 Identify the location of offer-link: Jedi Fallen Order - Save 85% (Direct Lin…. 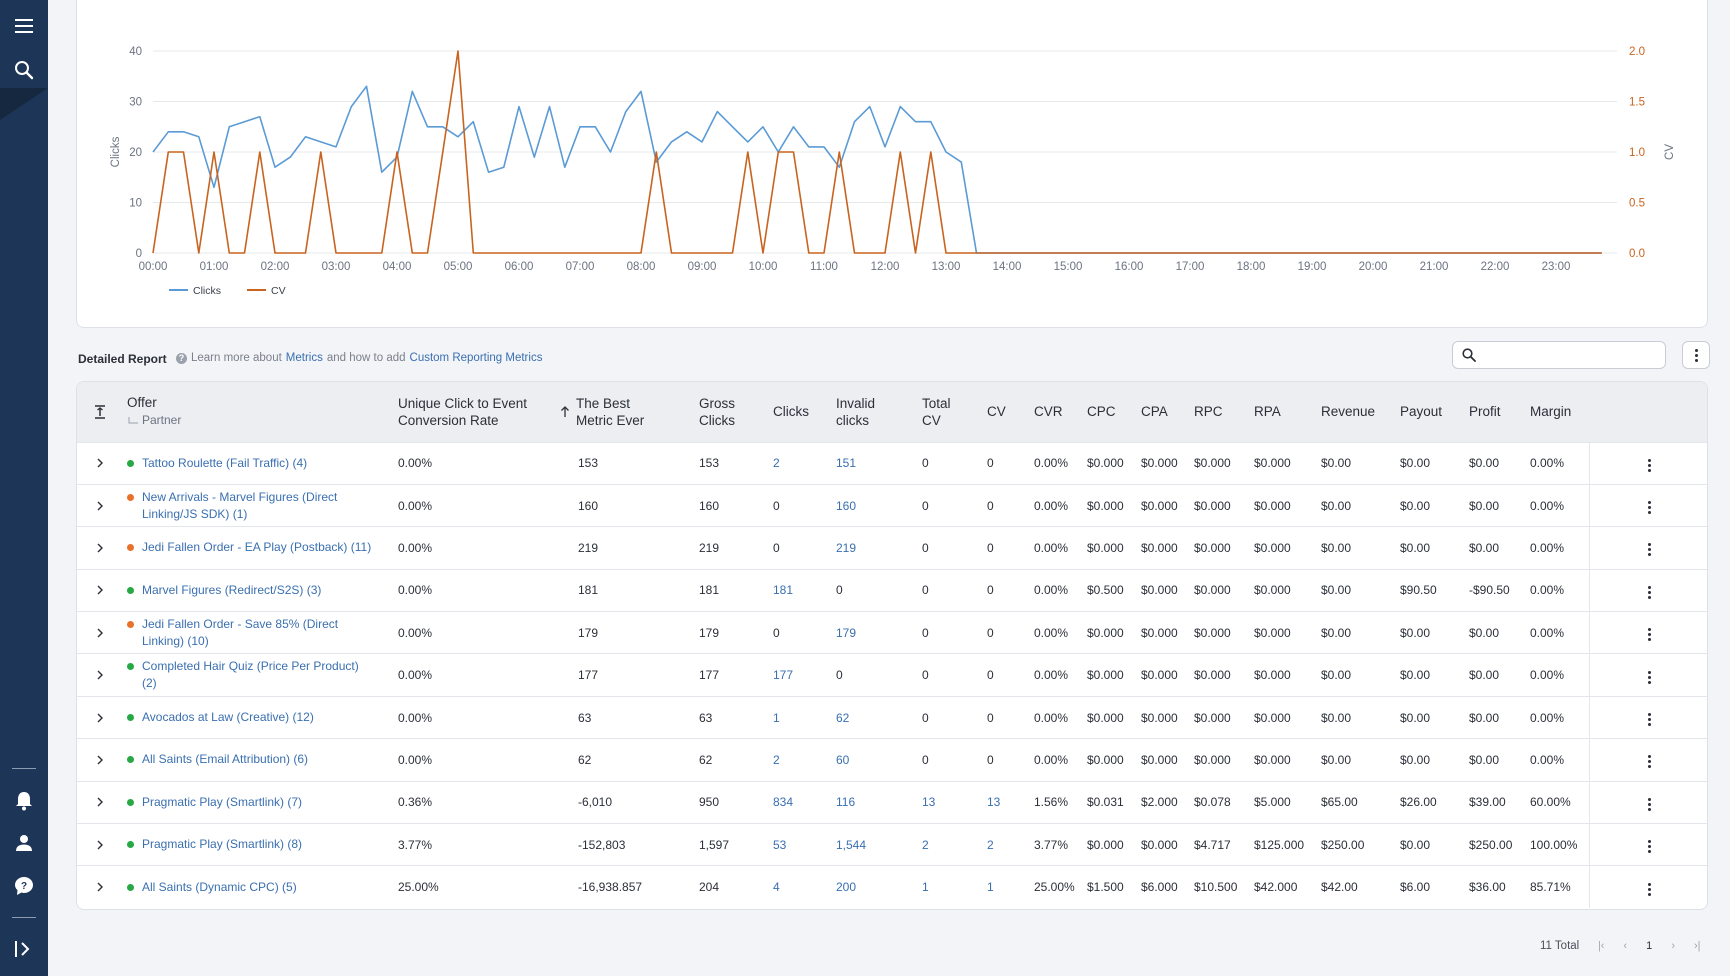
(240, 632).